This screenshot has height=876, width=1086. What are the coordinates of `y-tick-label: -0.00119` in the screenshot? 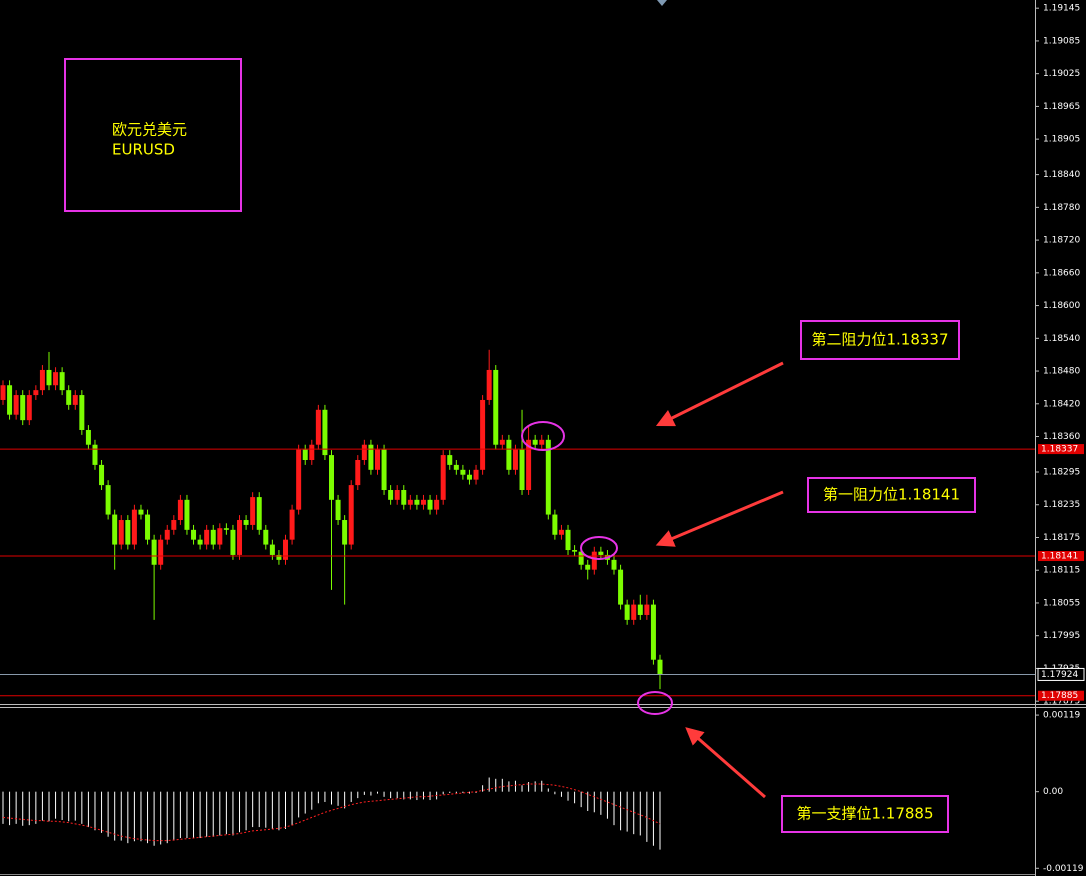 It's located at (1063, 869).